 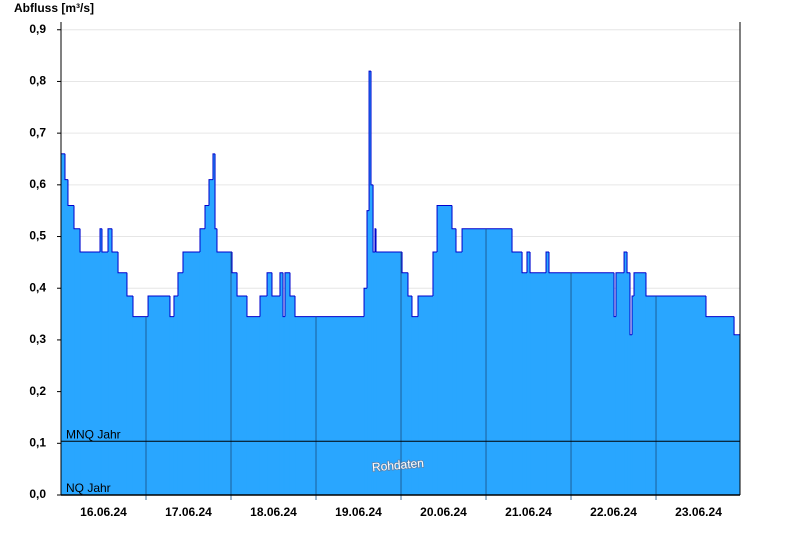 What do you see at coordinates (37, 494) in the screenshot?
I see `y-tick-label: 0,0` at bounding box center [37, 494].